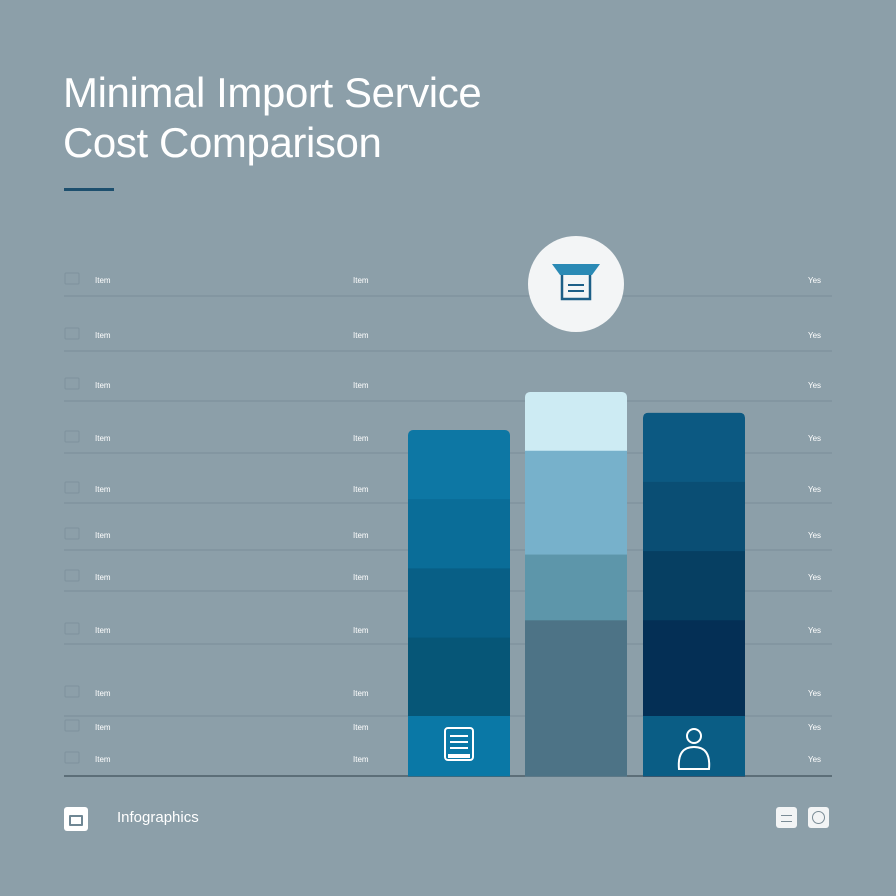  Describe the element at coordinates (272, 92) in the screenshot. I see `title-line-1: Minimal Import Service` at that location.